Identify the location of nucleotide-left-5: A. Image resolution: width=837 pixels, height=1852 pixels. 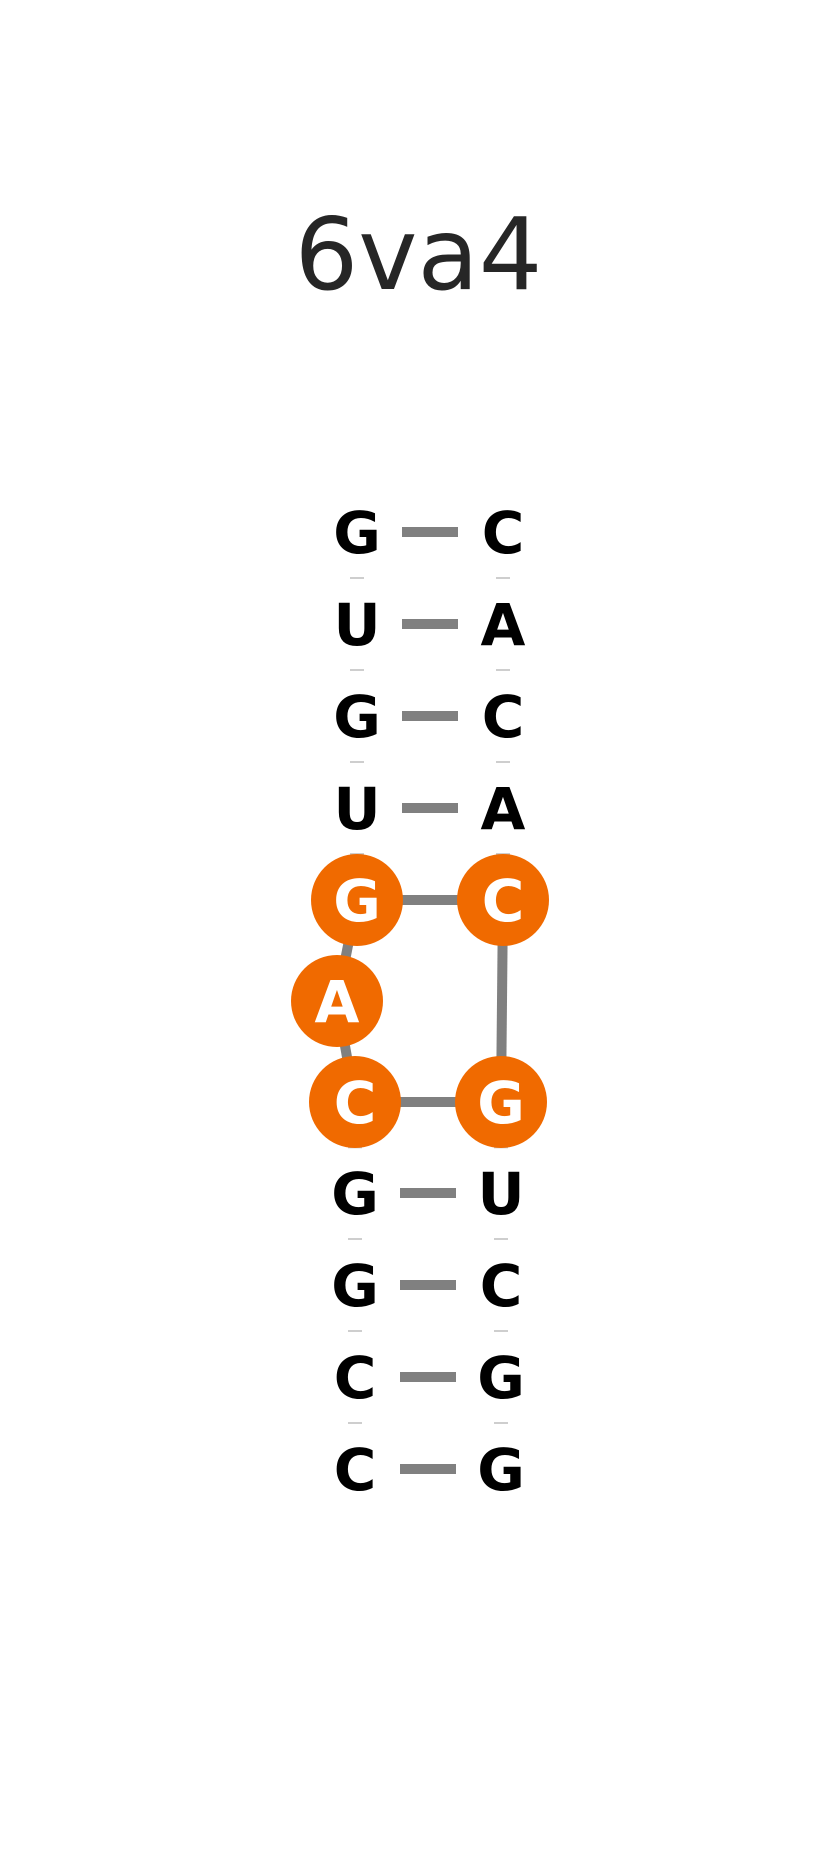
(337, 1001).